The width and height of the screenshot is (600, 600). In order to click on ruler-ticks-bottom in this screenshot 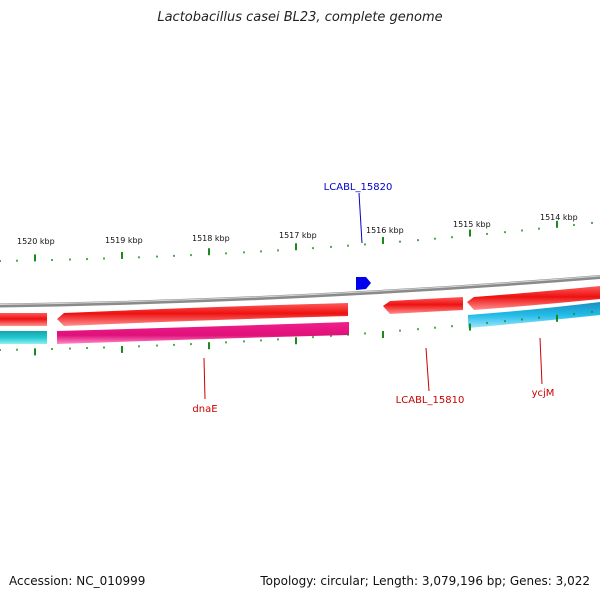, I will do `click(296, 333)`.